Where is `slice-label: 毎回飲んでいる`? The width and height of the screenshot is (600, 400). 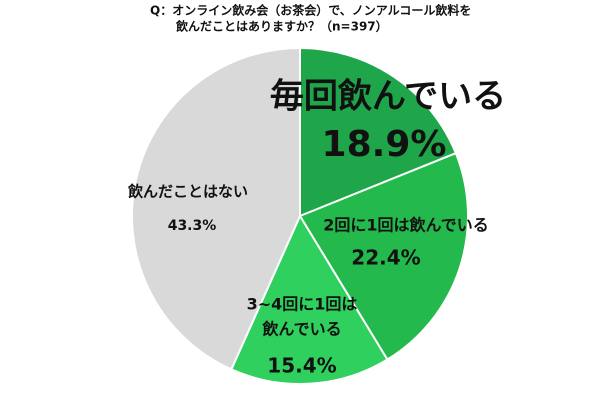 slice-label: 毎回飲んでいる is located at coordinates (388, 97).